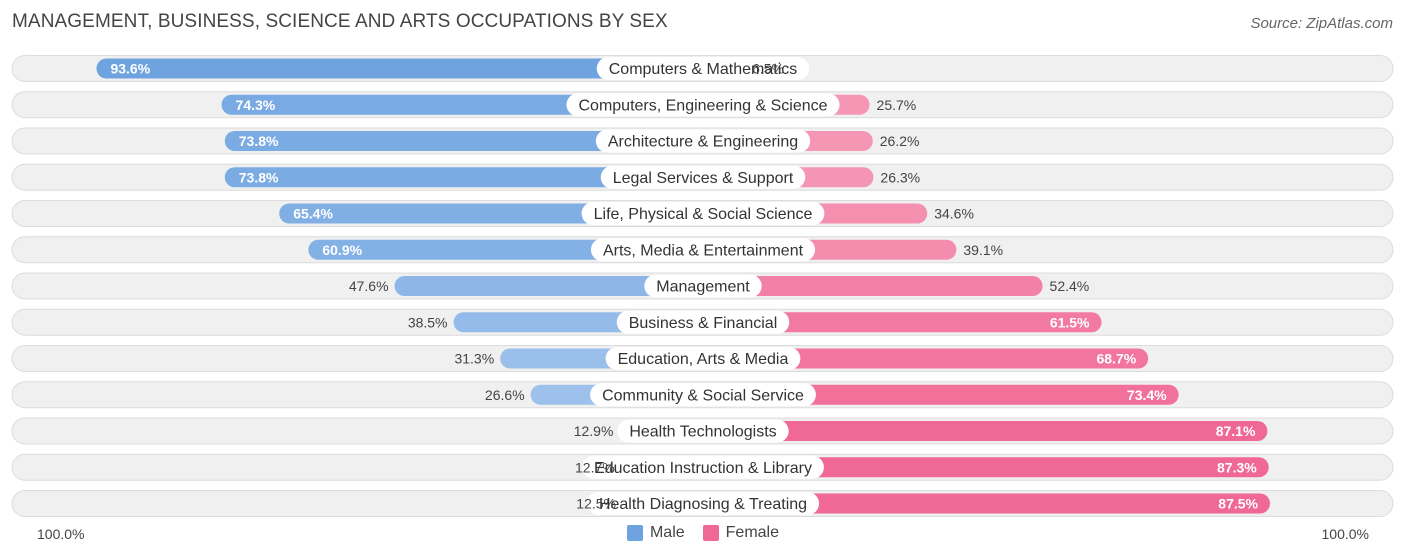 This screenshot has height=559, width=1406. Describe the element at coordinates (1345, 534) in the screenshot. I see `axis-right-label: 100.0%` at that location.